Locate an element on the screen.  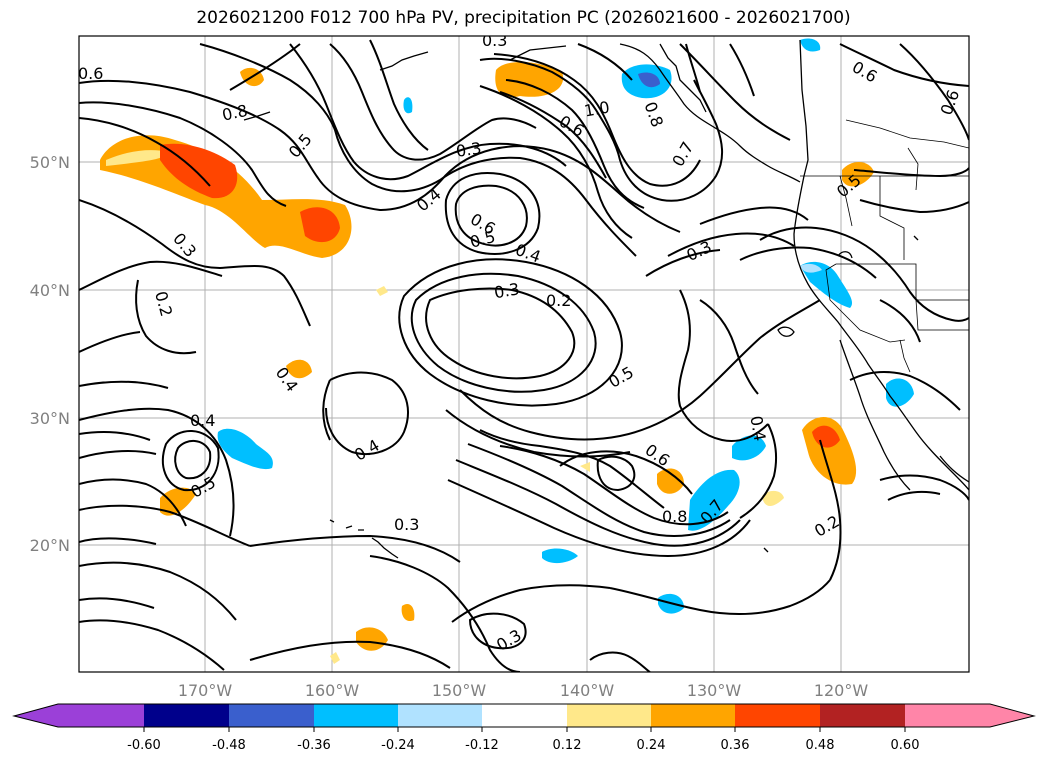
lon-label: 160°W is located at coordinates (332, 690).